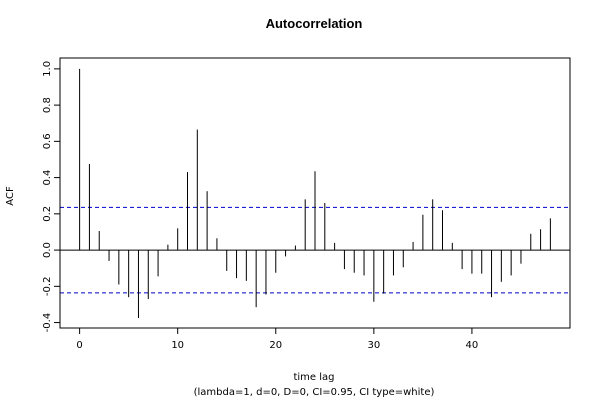  Describe the element at coordinates (47, 214) in the screenshot. I see `y-tick-label: 0.2` at that location.